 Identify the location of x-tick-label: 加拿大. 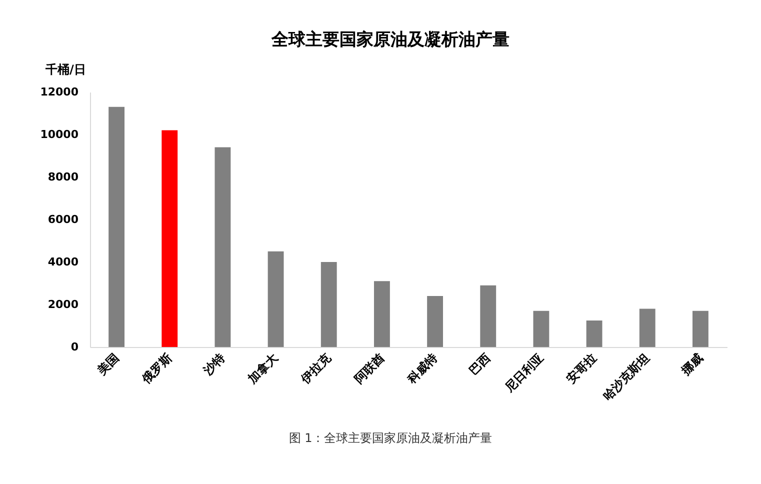
(263, 368).